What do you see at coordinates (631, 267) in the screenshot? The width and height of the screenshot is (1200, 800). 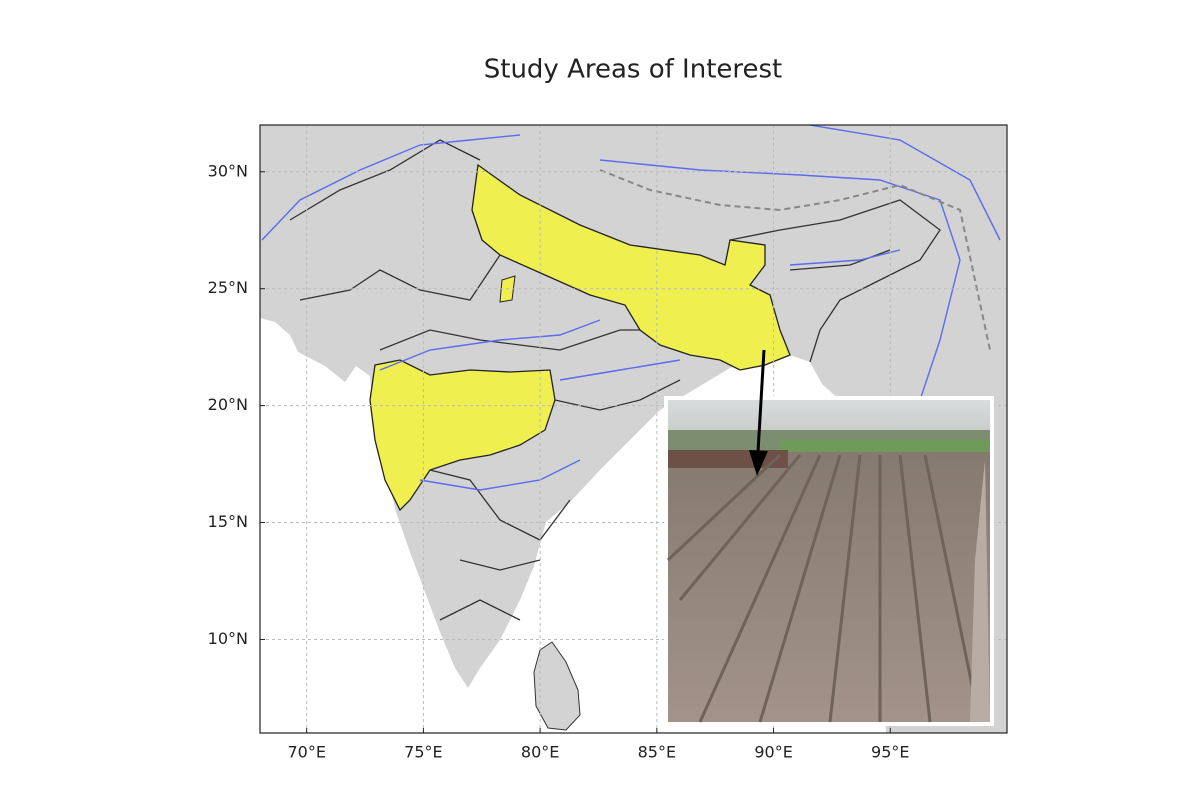 I see `study-area-north` at bounding box center [631, 267].